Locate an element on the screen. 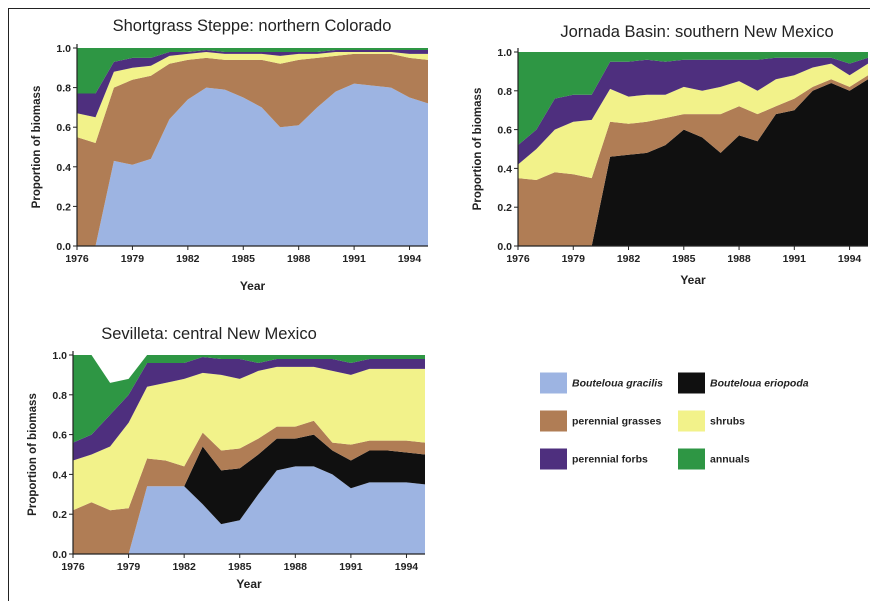 This screenshot has height=606, width=870. panel2-area-shrubs is located at coordinates (693, 121).